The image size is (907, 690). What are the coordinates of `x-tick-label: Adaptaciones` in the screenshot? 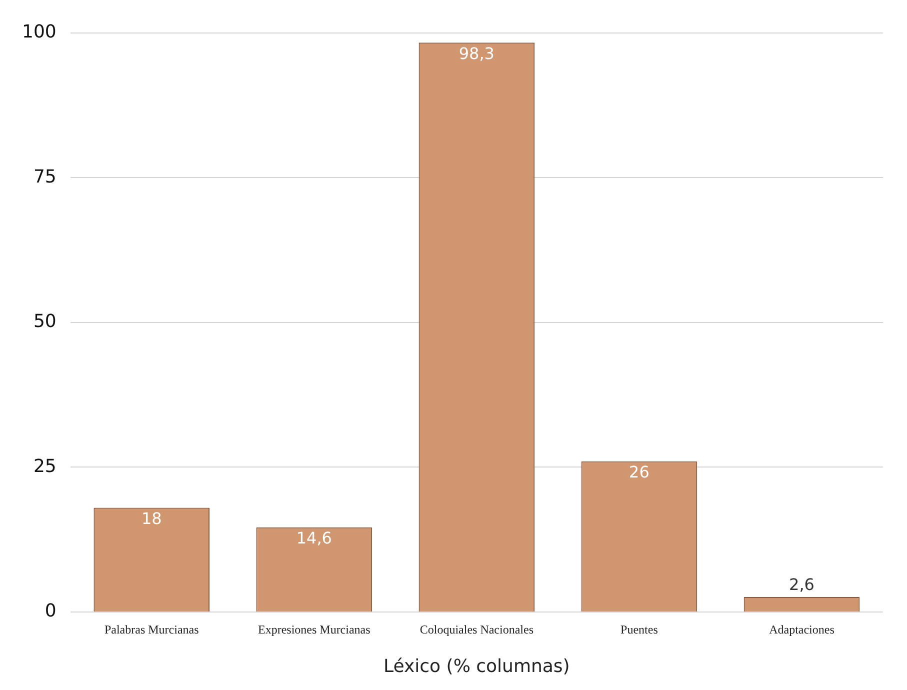 It's located at (802, 629).